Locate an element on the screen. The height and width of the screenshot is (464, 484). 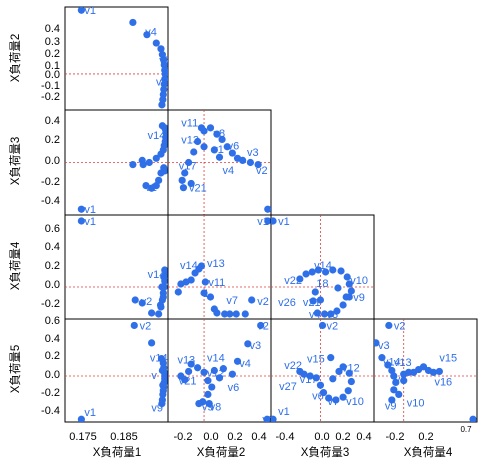
point-label: v is located at coordinates (274, 203).